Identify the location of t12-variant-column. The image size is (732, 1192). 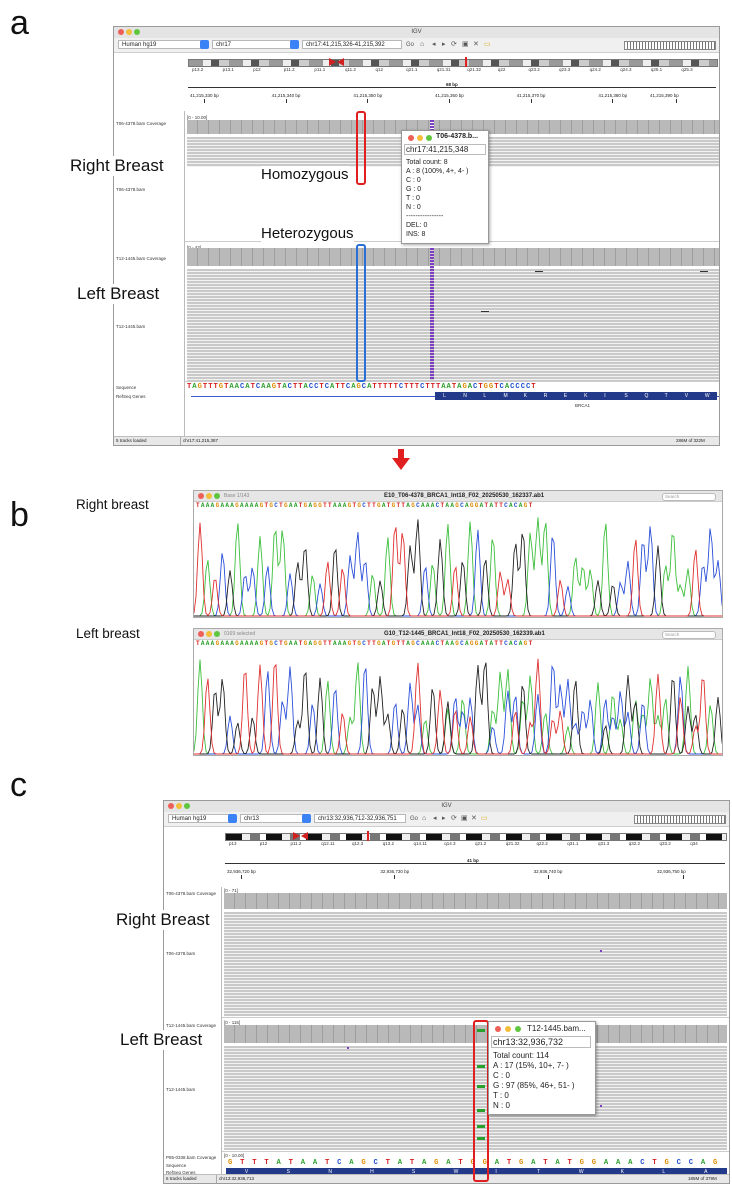
(481, 1088).